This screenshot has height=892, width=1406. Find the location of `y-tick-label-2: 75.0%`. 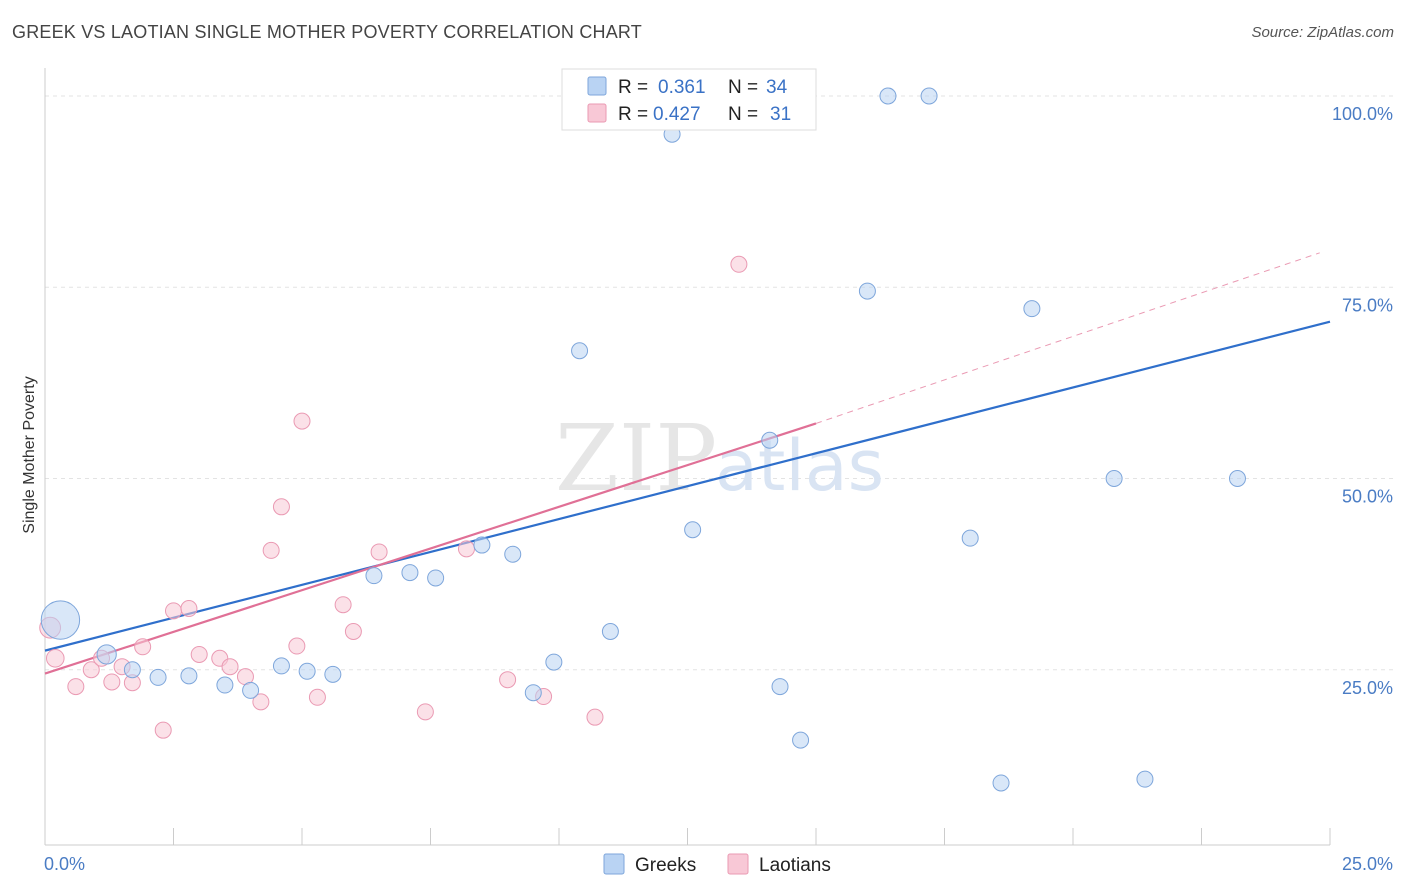

y-tick-label-2: 75.0% is located at coordinates (1367, 305).